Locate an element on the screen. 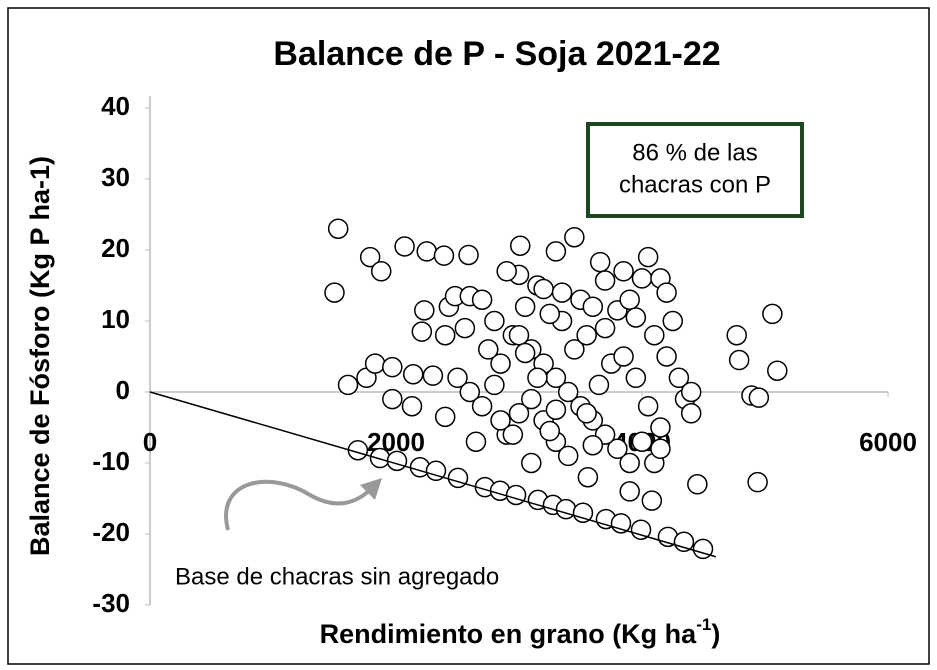  x-axis-label: Rendimiento en grano (Kg ha-1) is located at coordinates (520, 632).